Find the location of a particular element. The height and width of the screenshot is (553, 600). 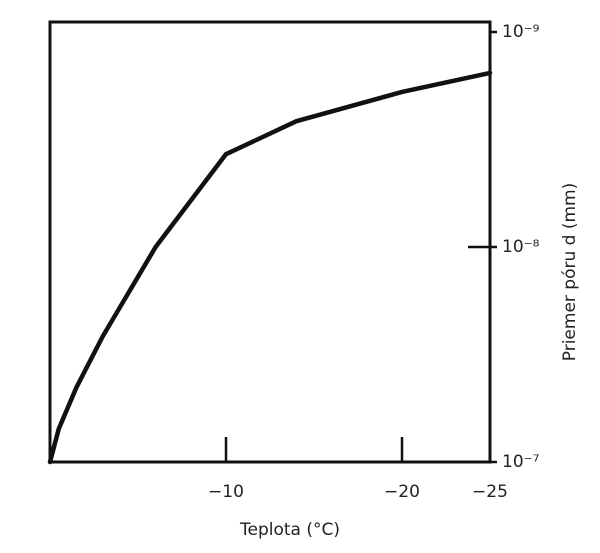

y-axis-label: Priemer póru d (mm) is located at coordinates (570, 272).